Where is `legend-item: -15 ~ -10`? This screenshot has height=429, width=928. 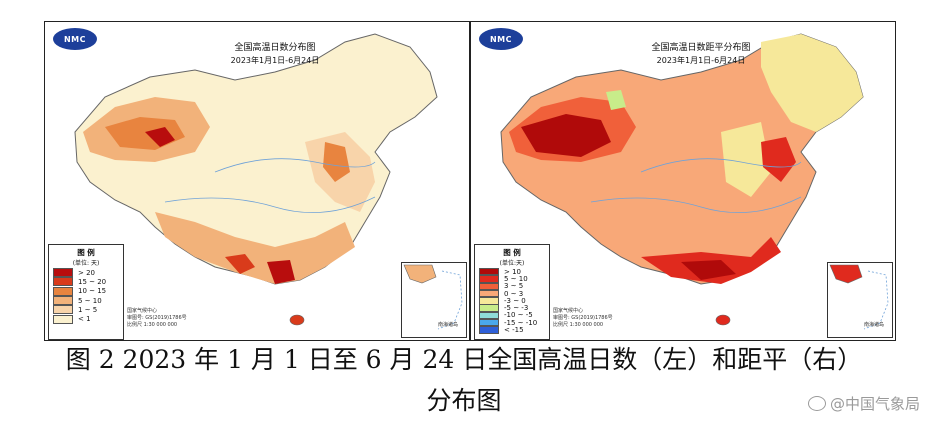
legend-item: -15 ~ -10 is located at coordinates (512, 322).